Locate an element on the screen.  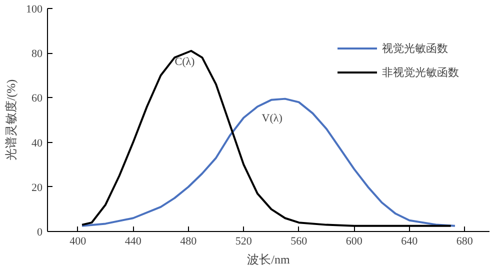
y-axis-title: 光谱灵敏度/(%) is located at coordinates (11, 120).